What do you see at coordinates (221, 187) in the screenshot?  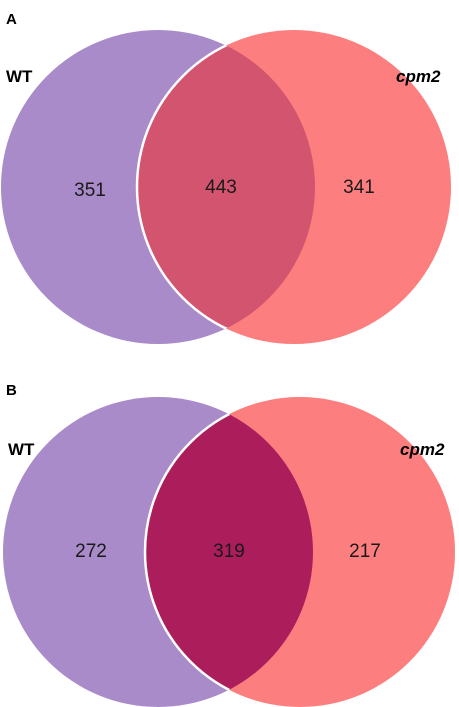 I see `overlap-count: 443` at bounding box center [221, 187].